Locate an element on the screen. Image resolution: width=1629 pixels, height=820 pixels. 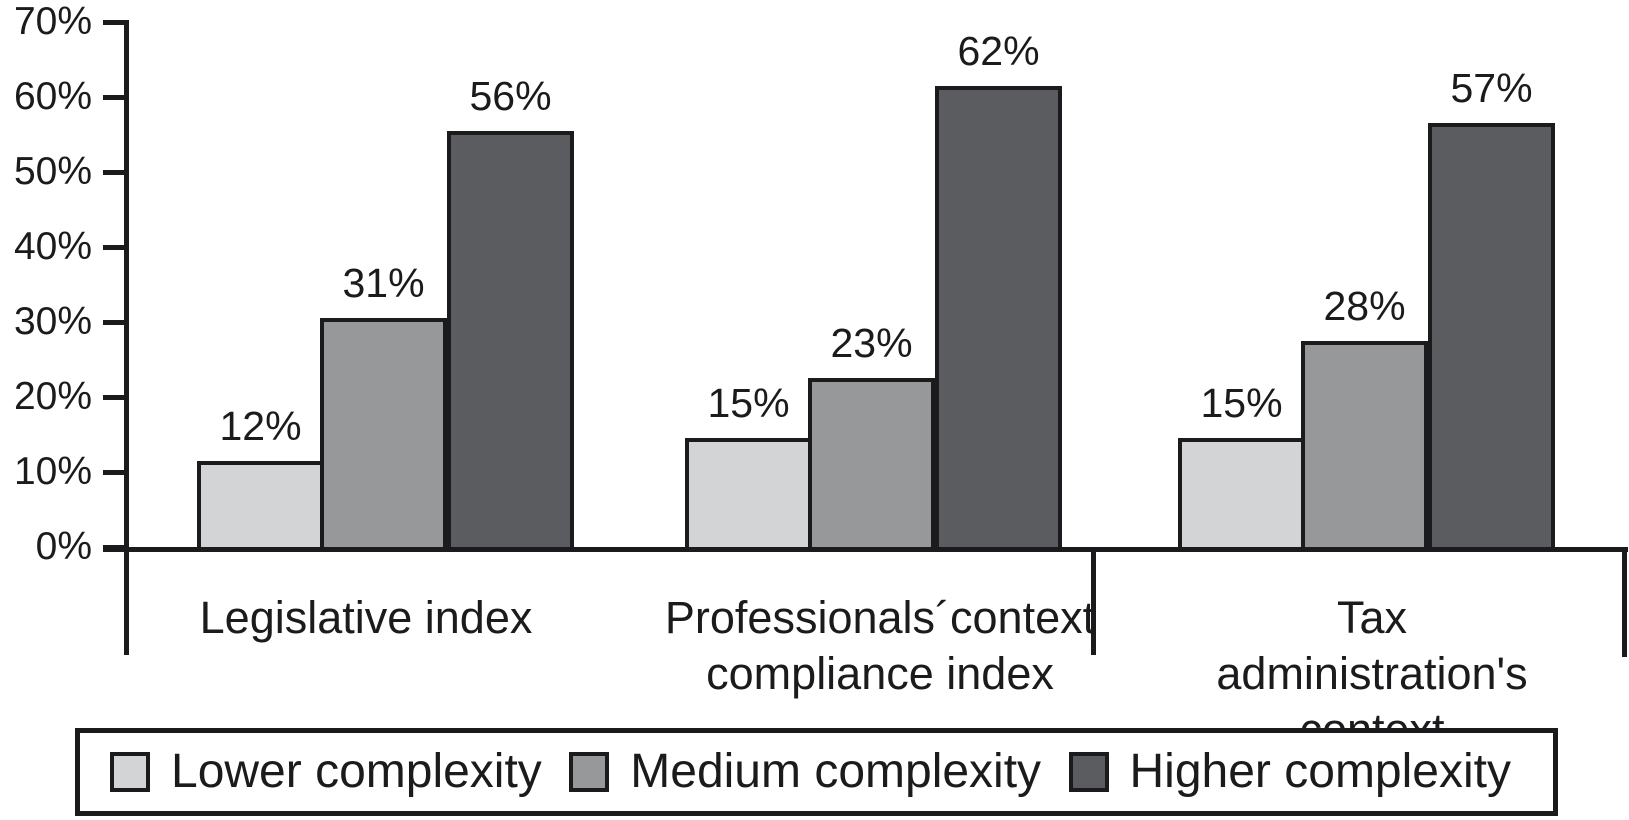
legend-label-medium-complexity: Medium complexity is located at coordinates (836, 771).